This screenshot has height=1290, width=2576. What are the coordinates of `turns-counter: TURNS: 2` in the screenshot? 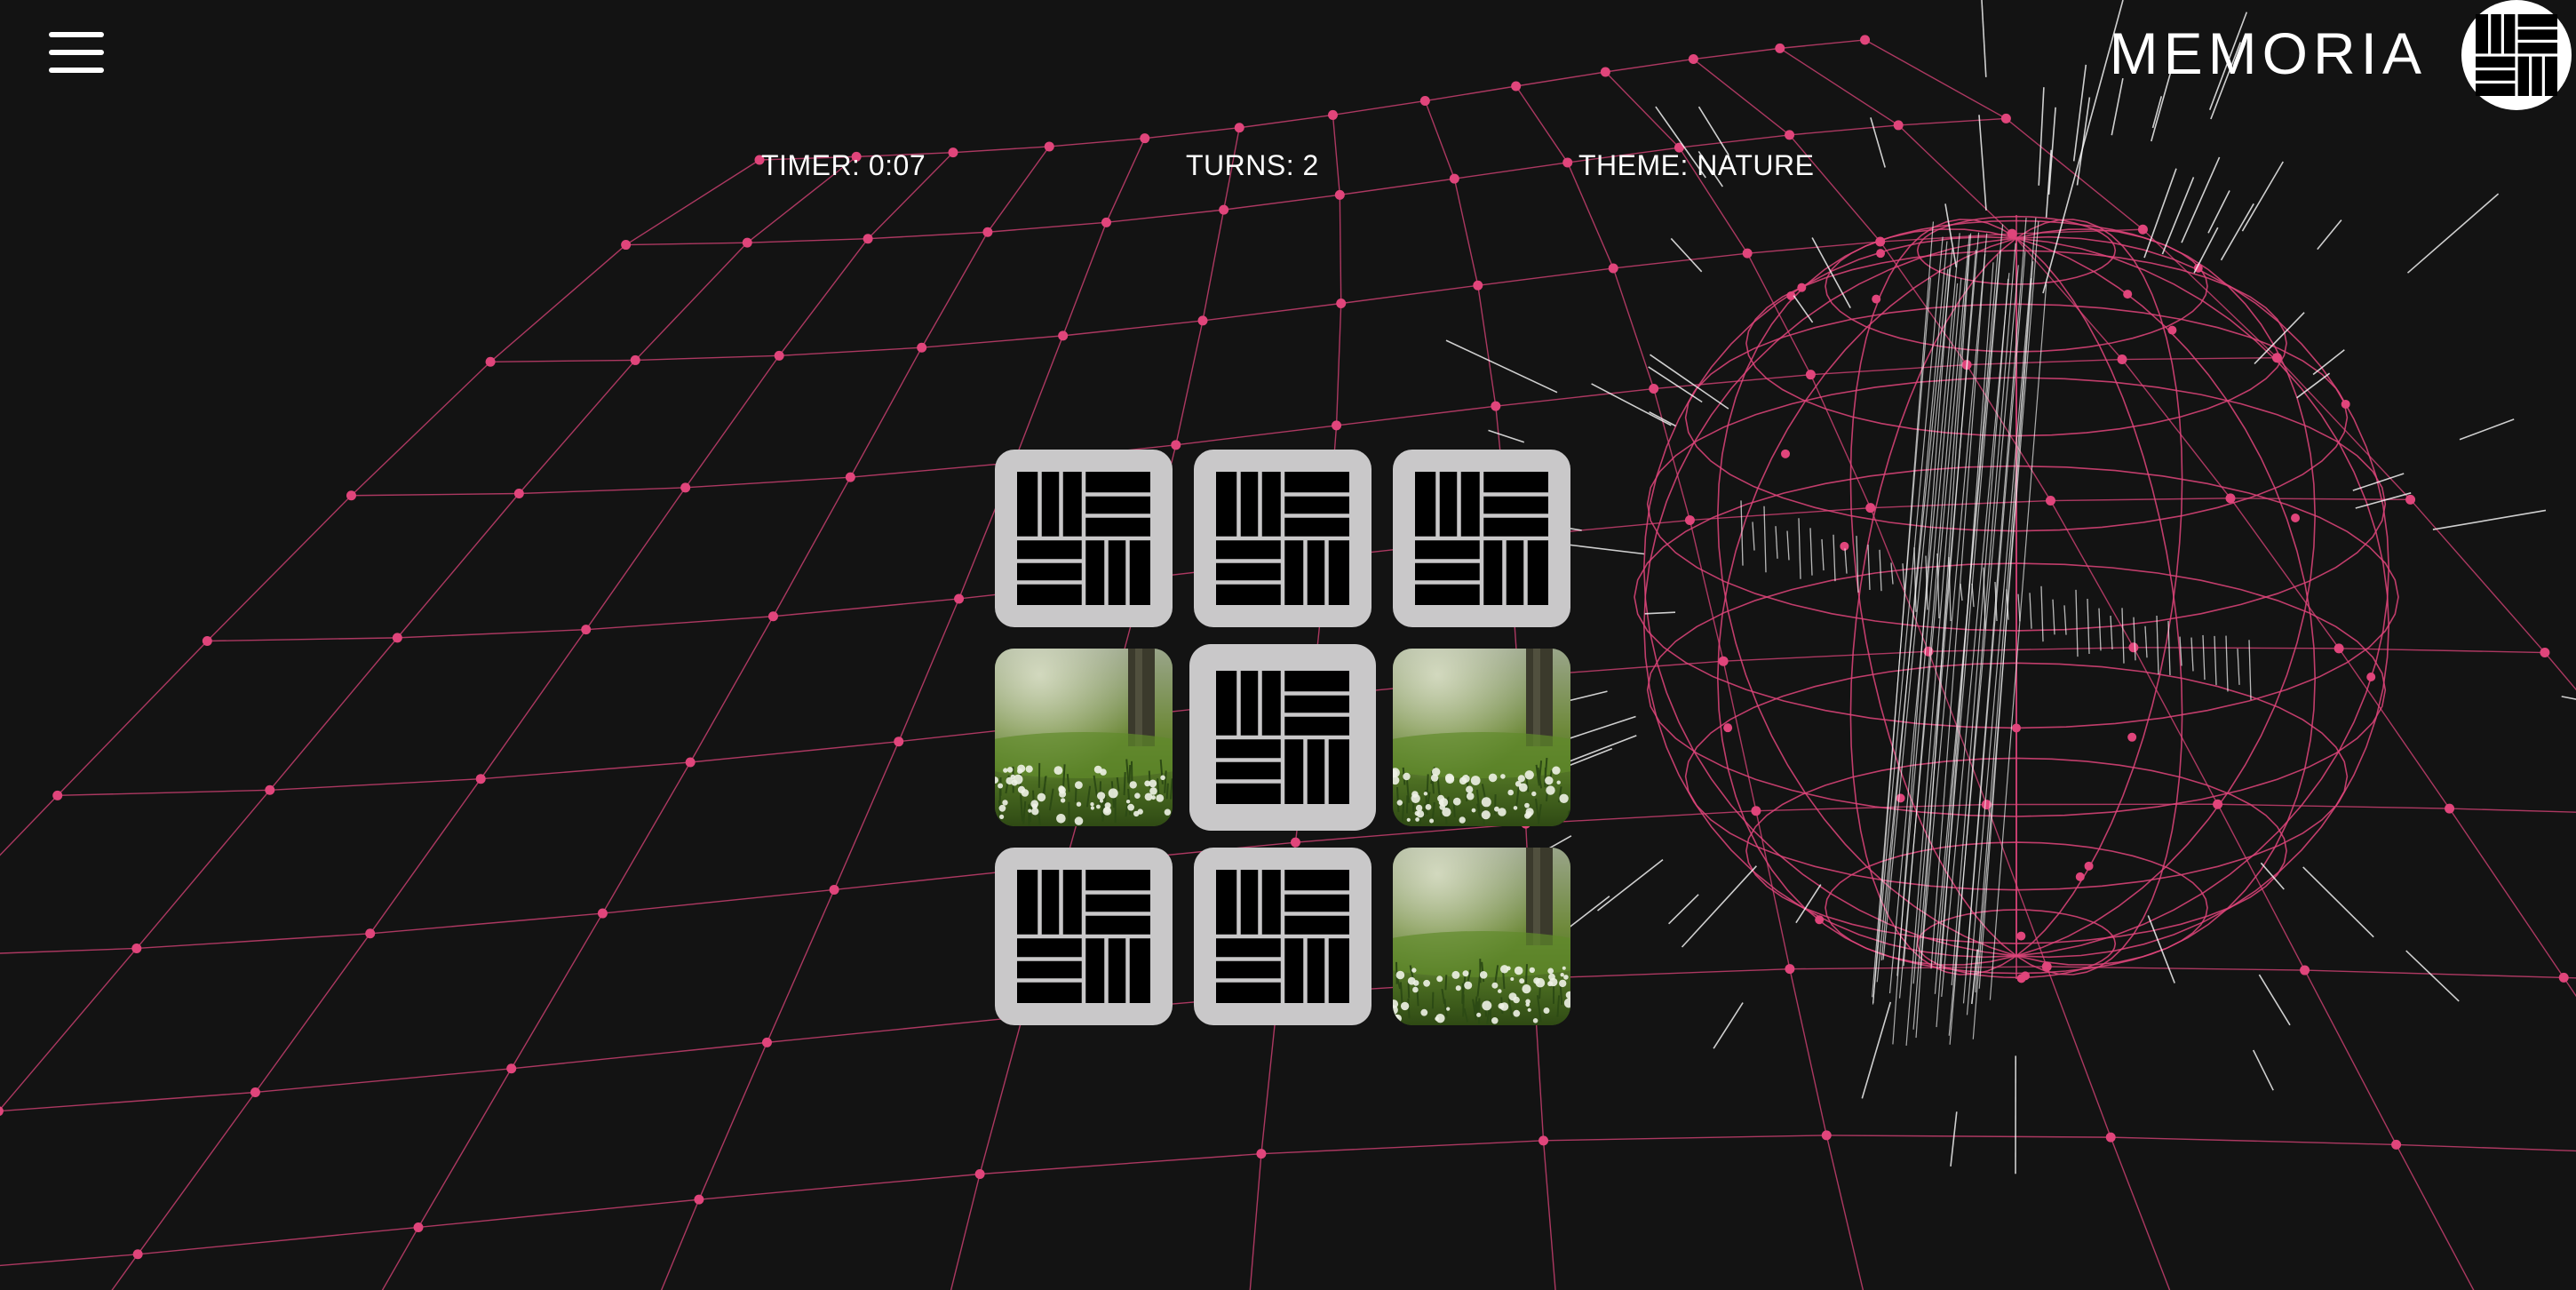 It's located at (1252, 165).